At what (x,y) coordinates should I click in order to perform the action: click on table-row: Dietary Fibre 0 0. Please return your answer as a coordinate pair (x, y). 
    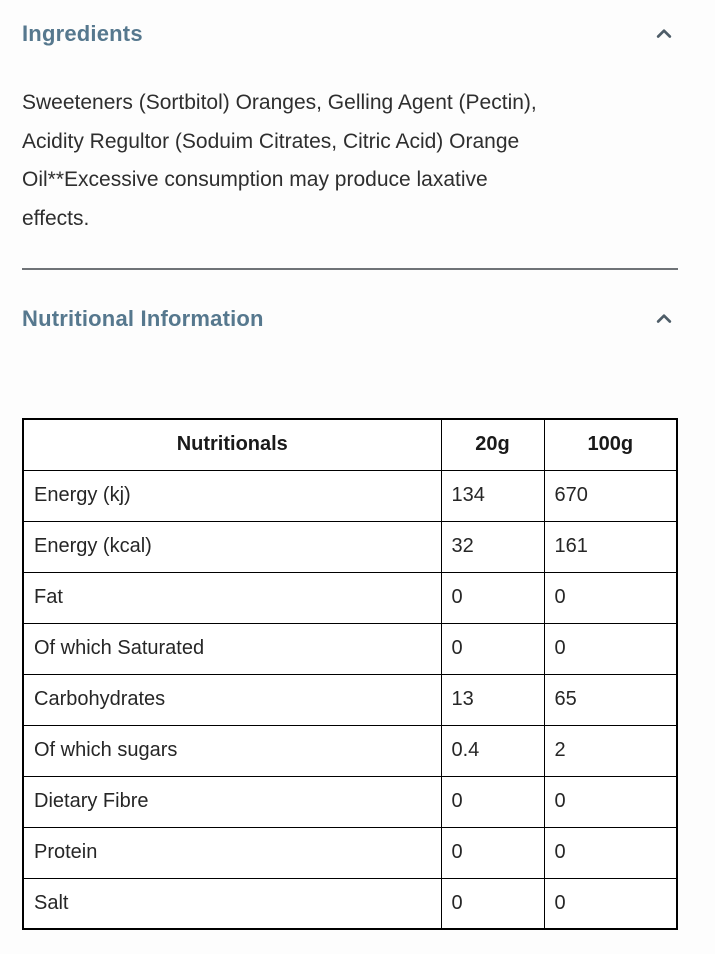
    Looking at the image, I should click on (350, 801).